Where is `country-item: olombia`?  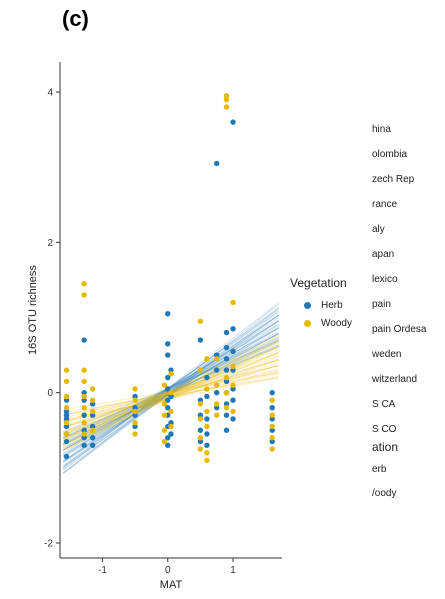 country-item: olombia is located at coordinates (390, 154).